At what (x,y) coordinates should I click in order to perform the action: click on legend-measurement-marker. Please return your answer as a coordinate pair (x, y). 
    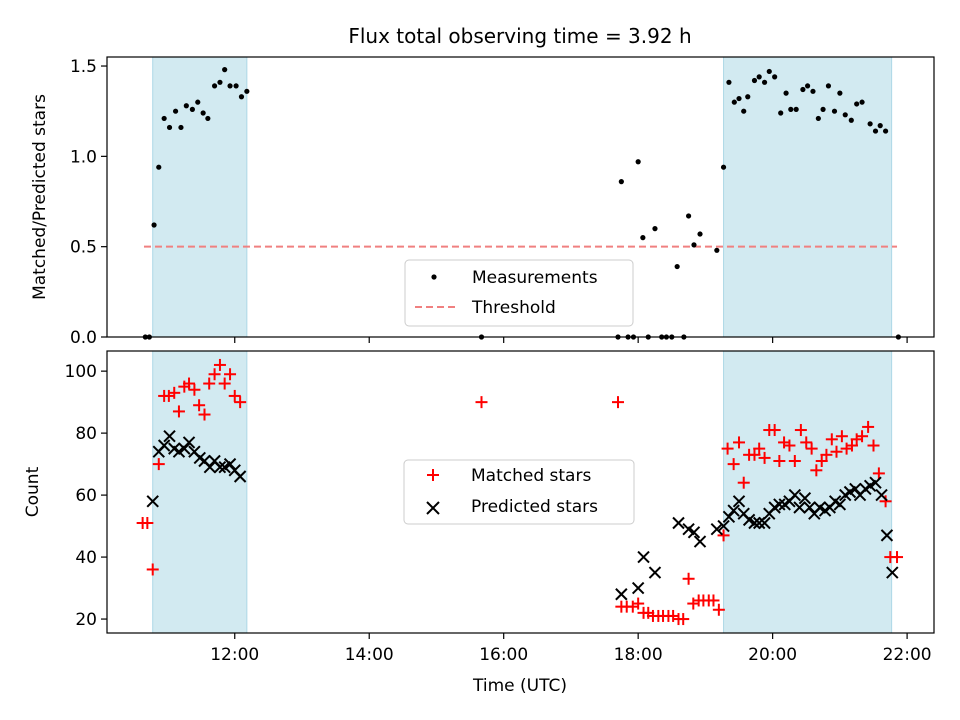
    Looking at the image, I should click on (434, 277).